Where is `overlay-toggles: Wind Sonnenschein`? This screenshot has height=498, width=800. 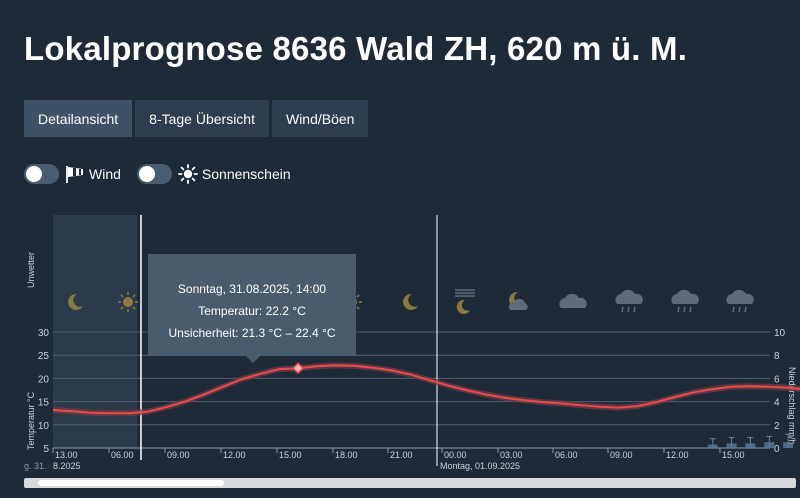 overlay-toggles: Wind Sonnenschein is located at coordinates (165, 174).